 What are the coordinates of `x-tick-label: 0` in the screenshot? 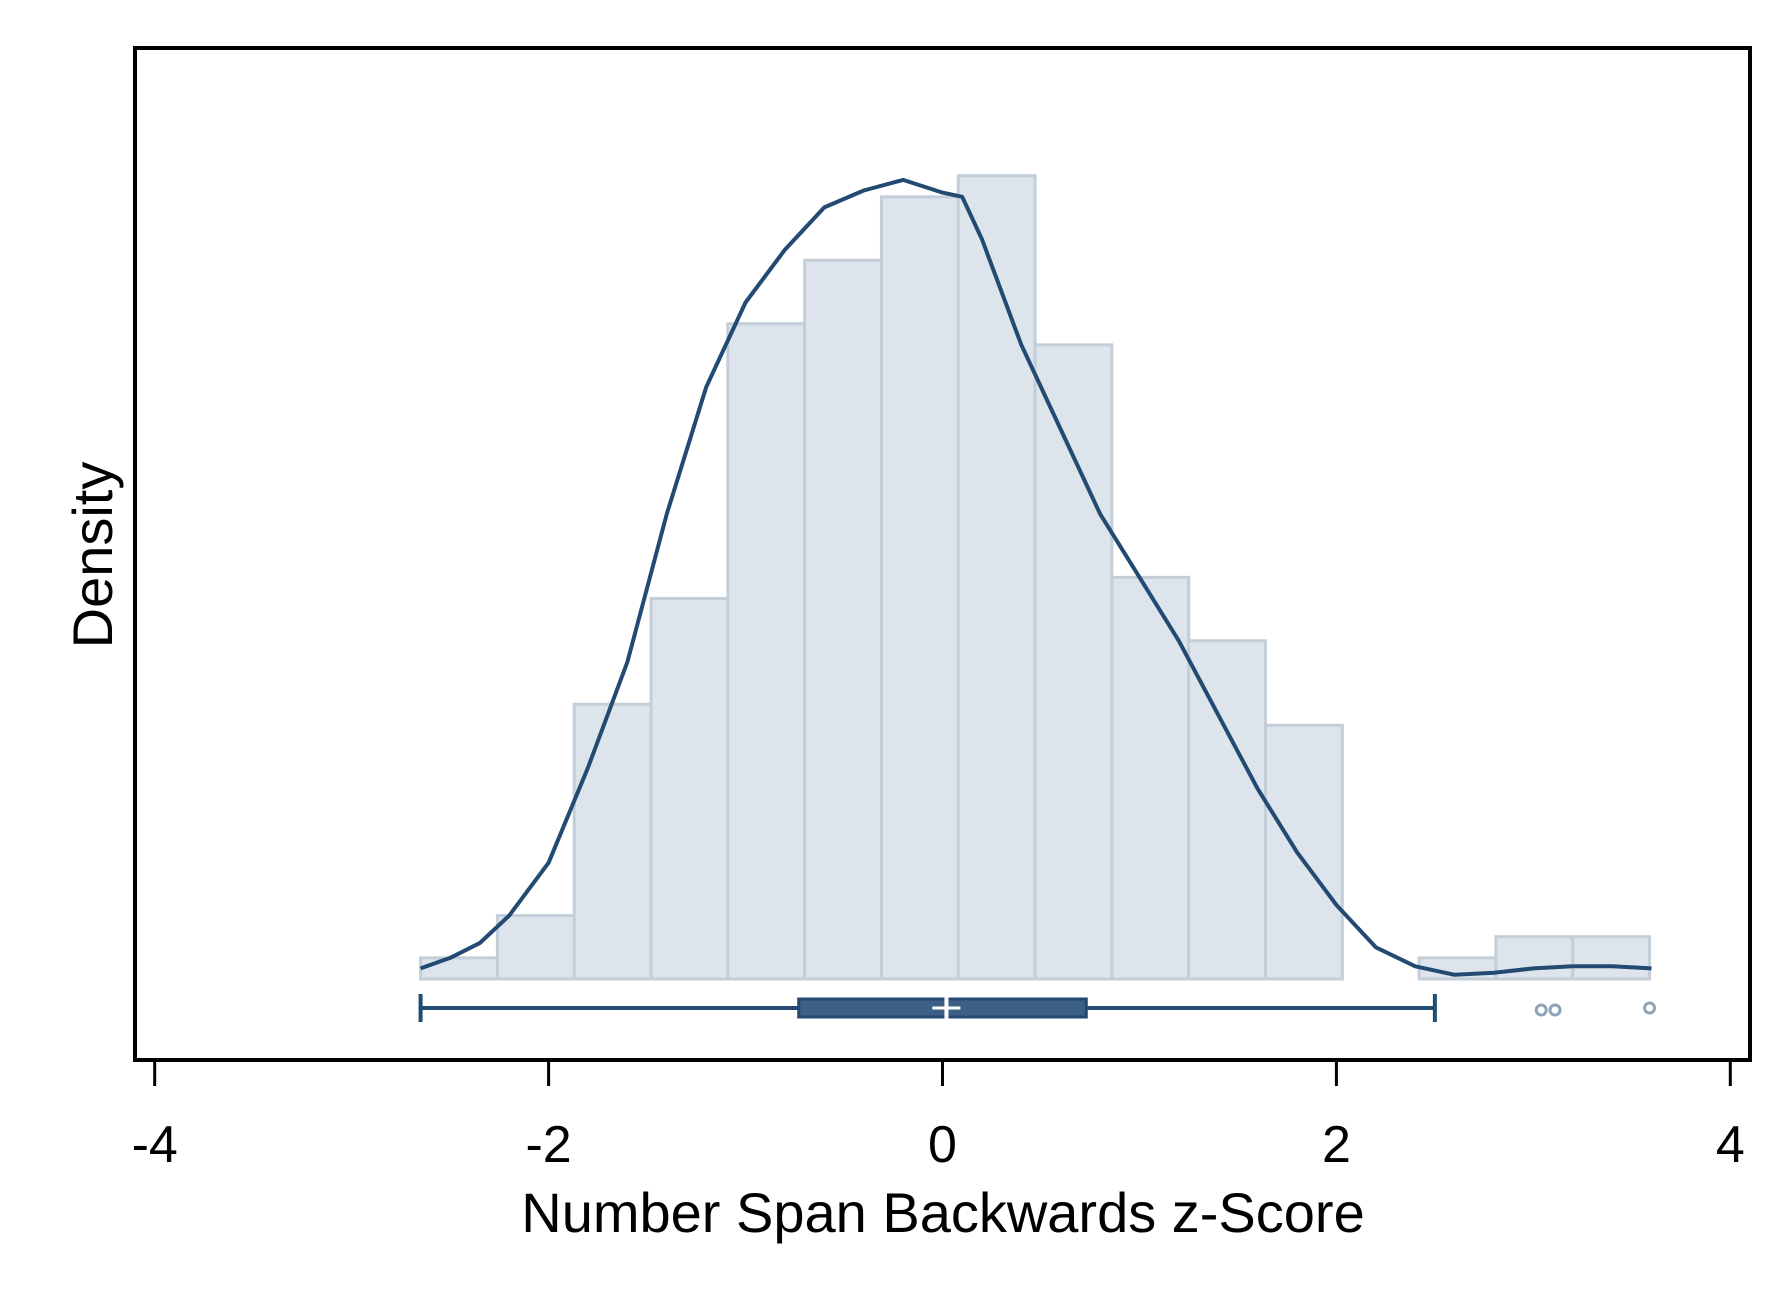 It's located at (942, 1145).